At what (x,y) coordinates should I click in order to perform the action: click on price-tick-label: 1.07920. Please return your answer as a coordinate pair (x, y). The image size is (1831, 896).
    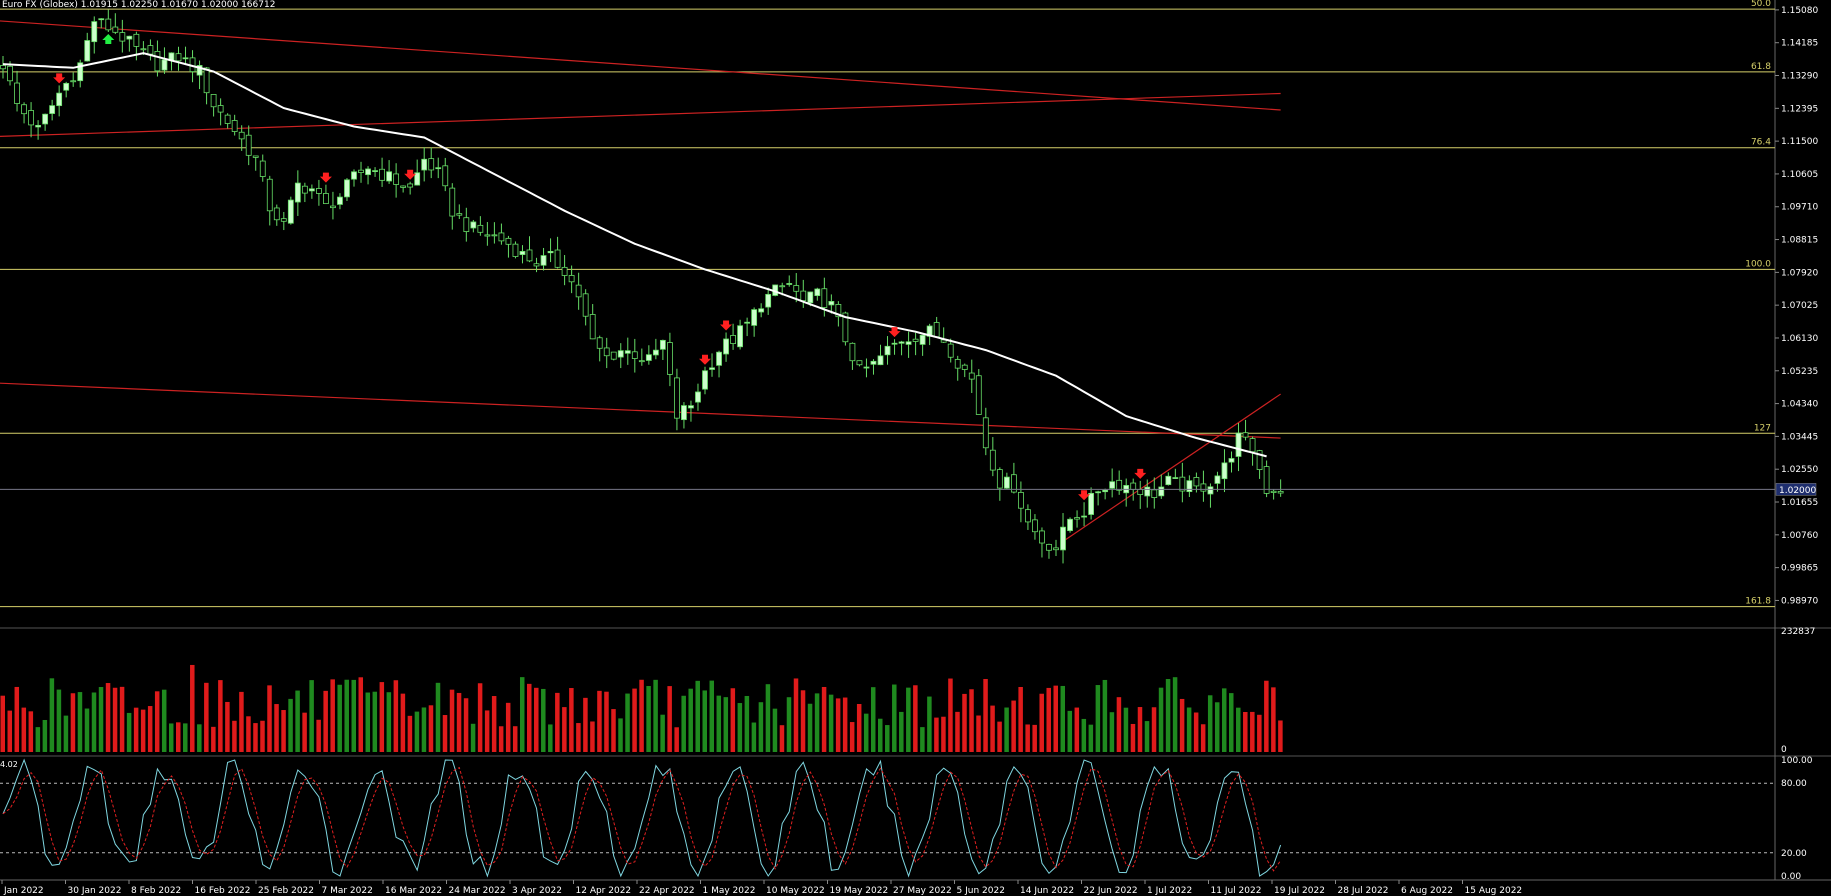
    Looking at the image, I should click on (1799, 273).